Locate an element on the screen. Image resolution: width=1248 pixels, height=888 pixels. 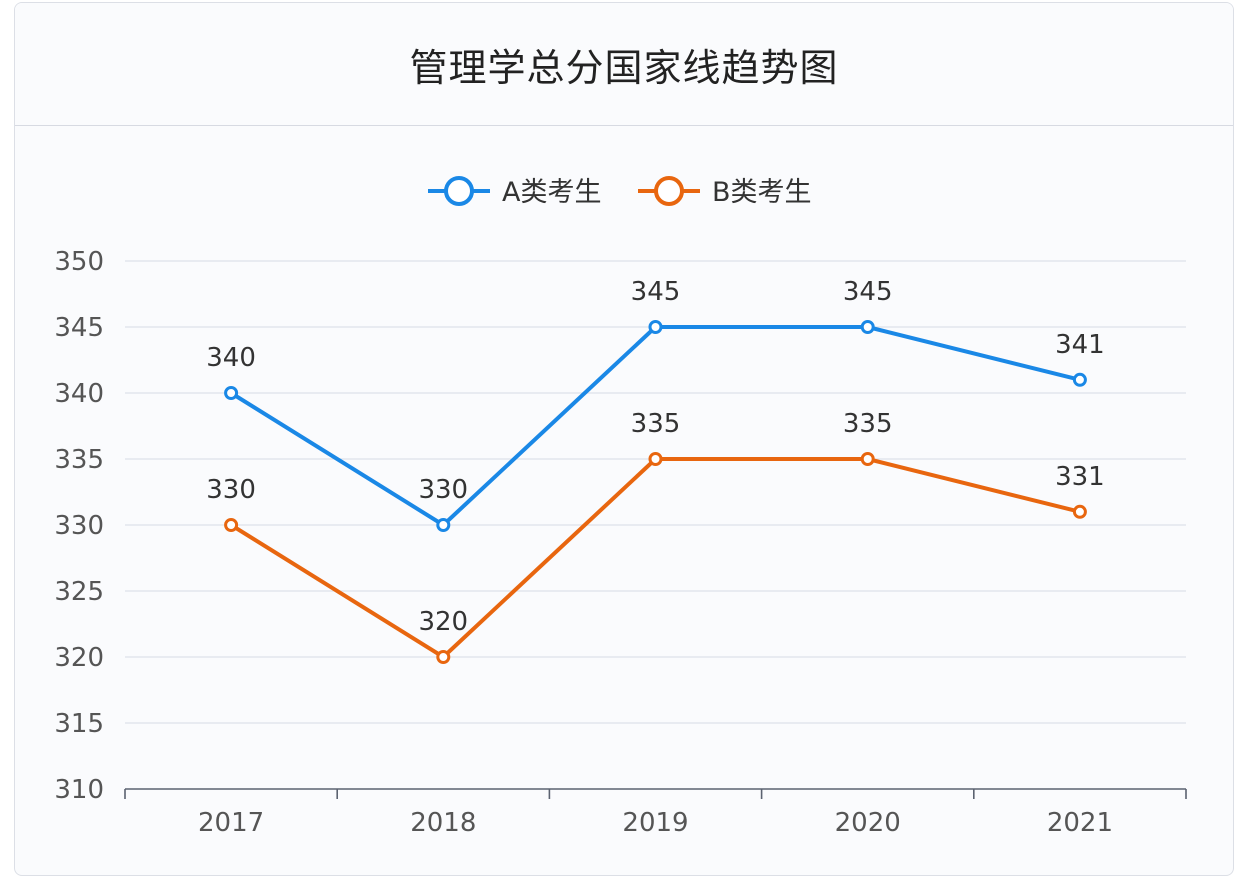
y-axis-ticks: 310 315 320 325 330 335 340 345 350 is located at coordinates (79, 526).